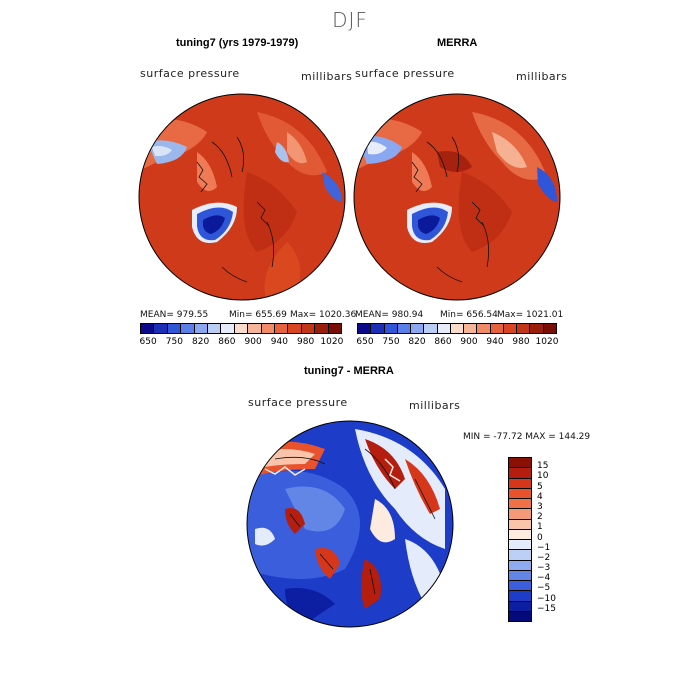  What do you see at coordinates (298, 402) in the screenshot?
I see `panel3-field-label: surface pressure` at bounding box center [298, 402].